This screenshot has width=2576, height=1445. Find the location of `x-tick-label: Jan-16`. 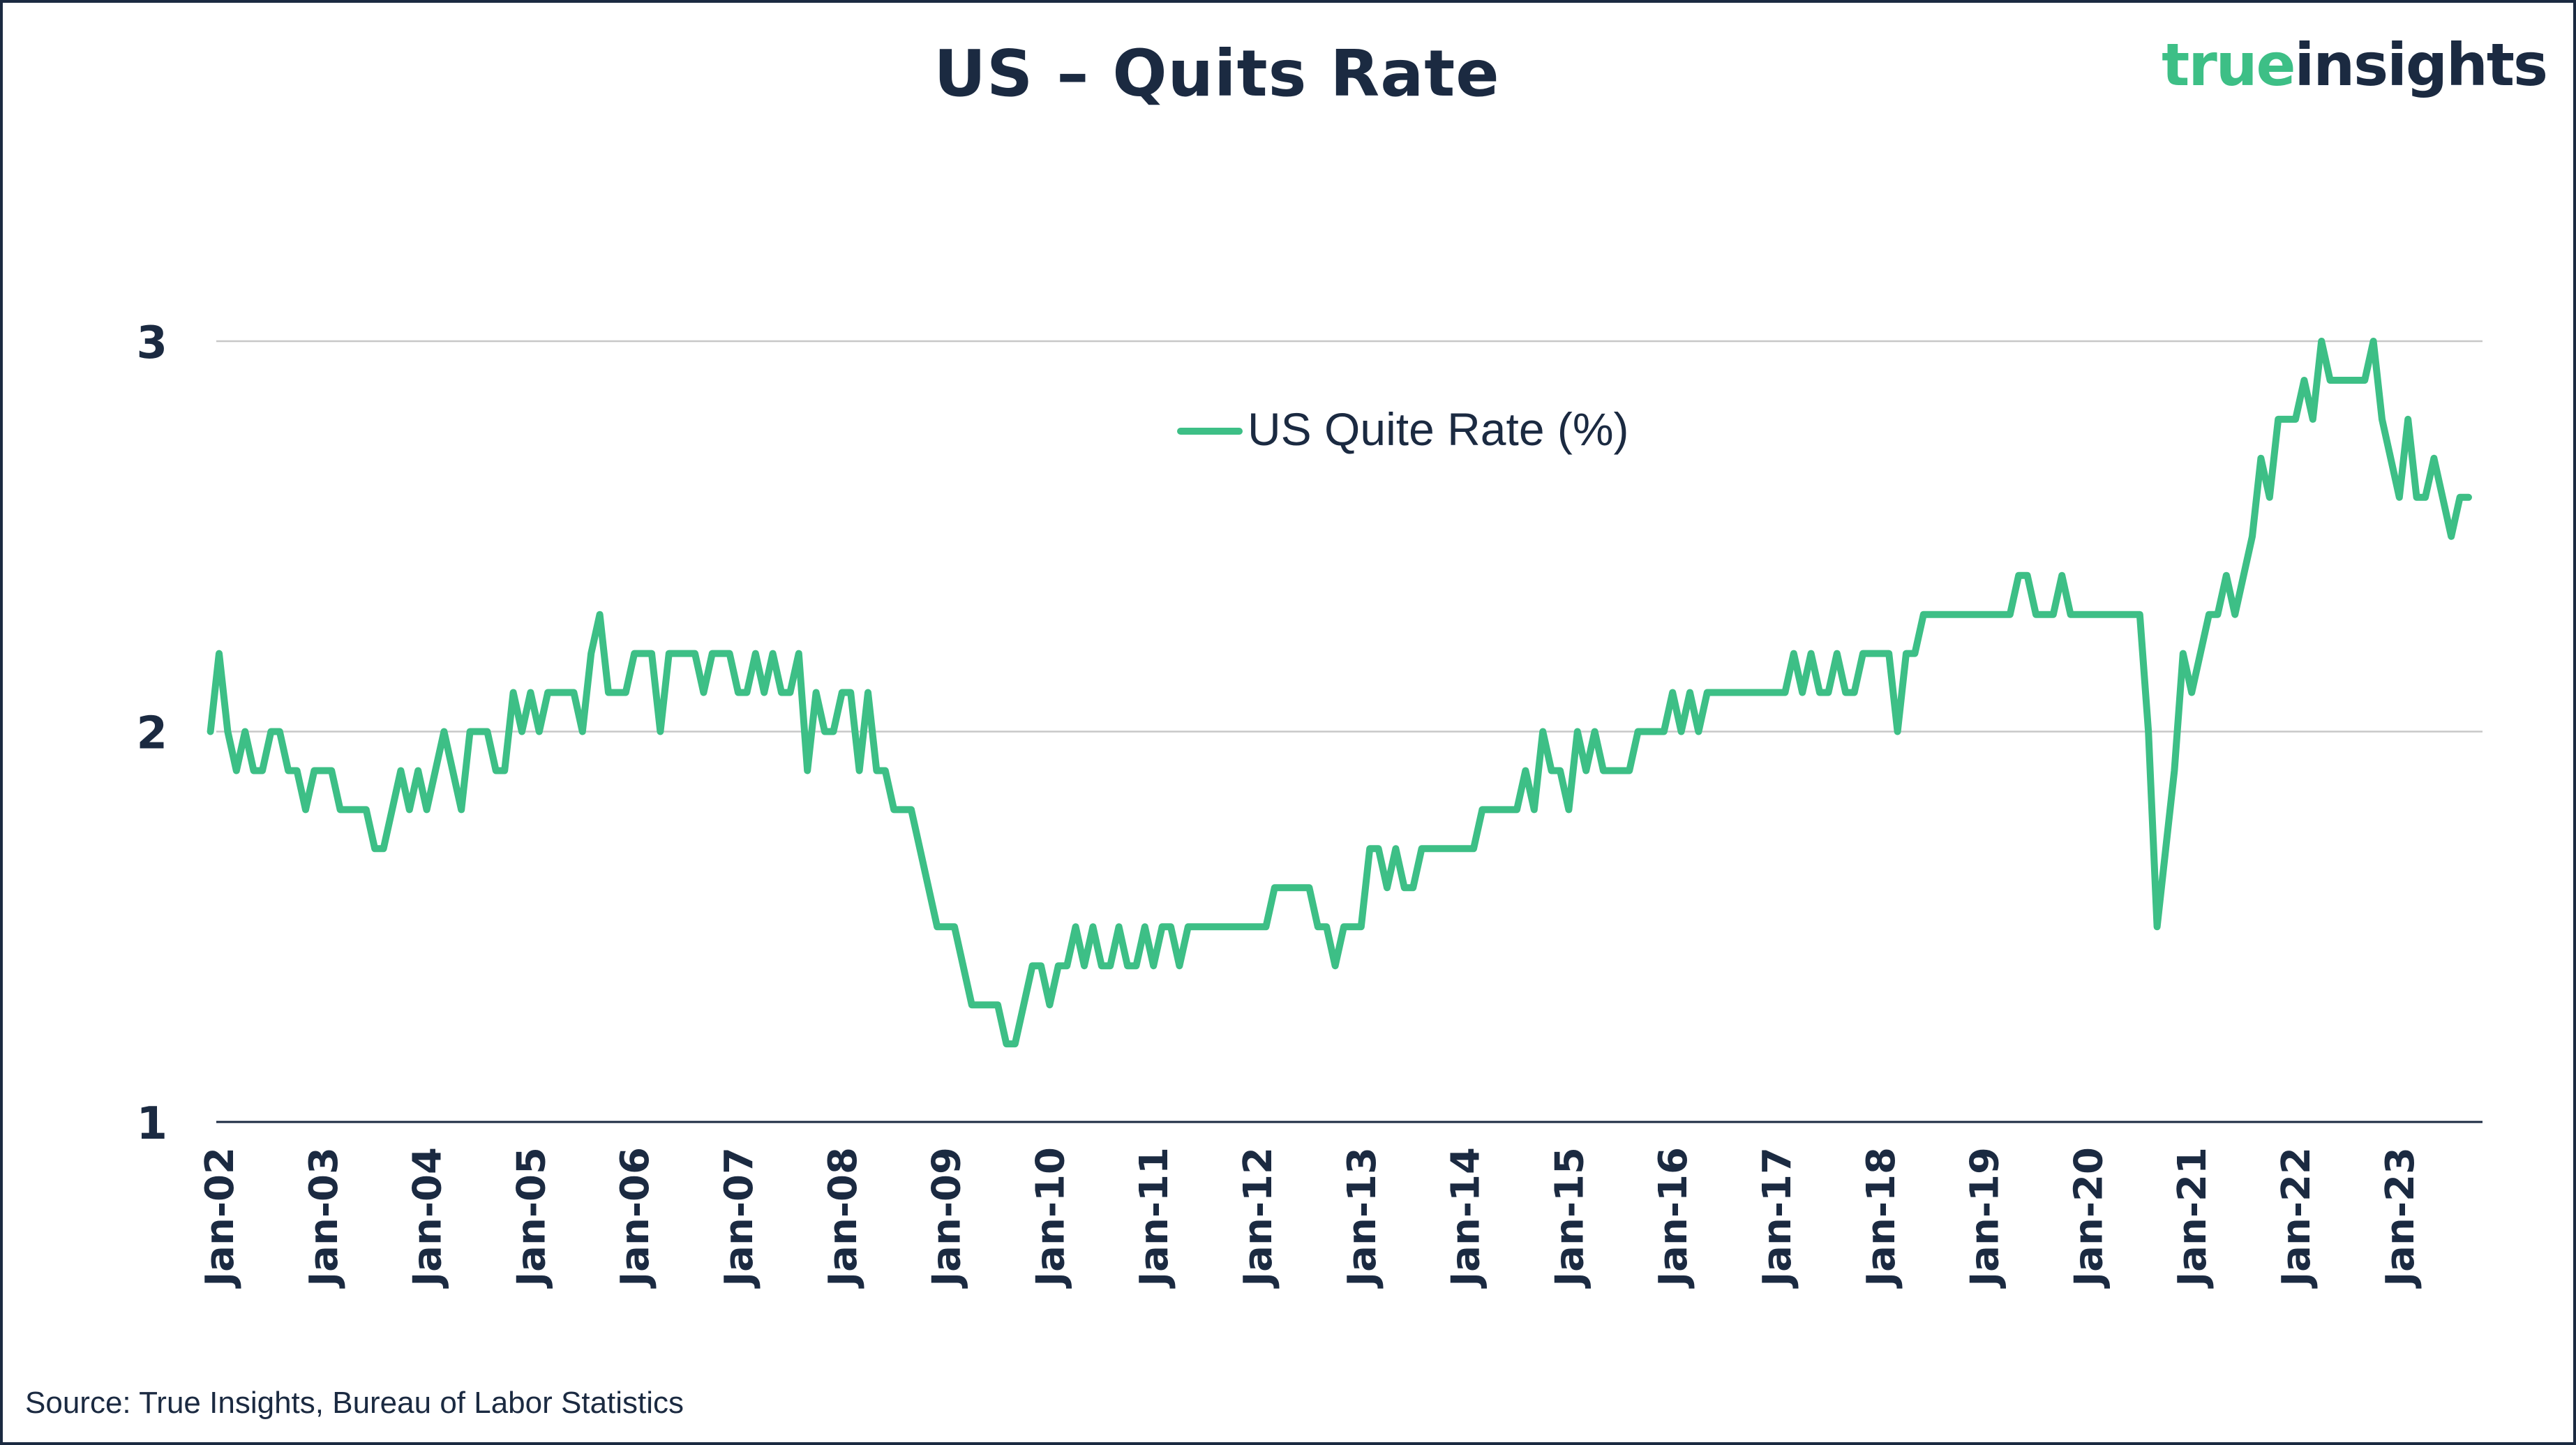

x-tick-label: Jan-16 is located at coordinates (1673, 1218).